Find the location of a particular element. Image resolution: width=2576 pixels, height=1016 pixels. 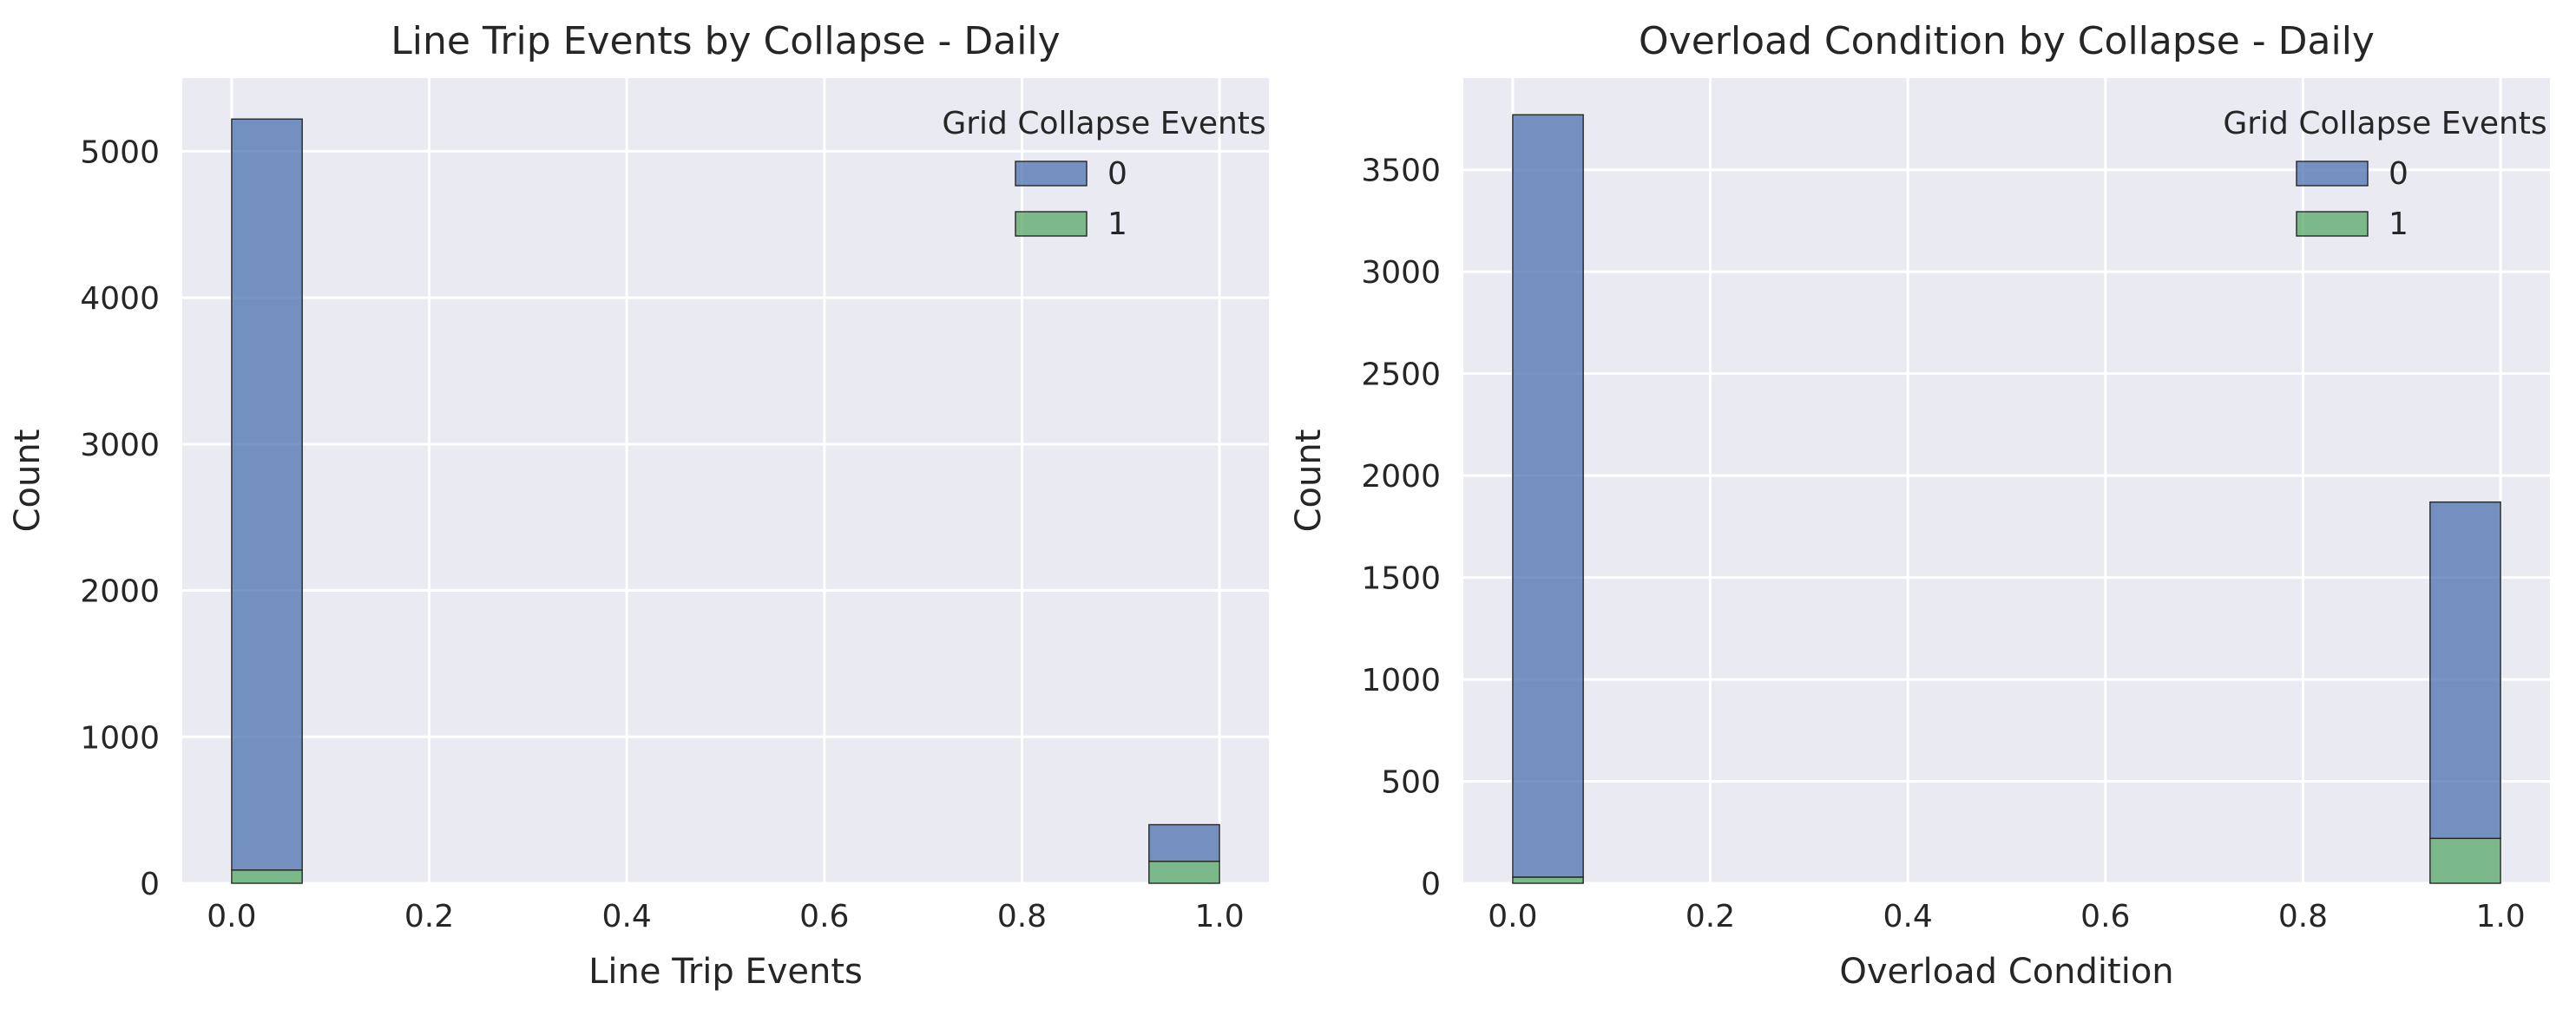

x-axis-label: Line Trip Events is located at coordinates (725, 972).